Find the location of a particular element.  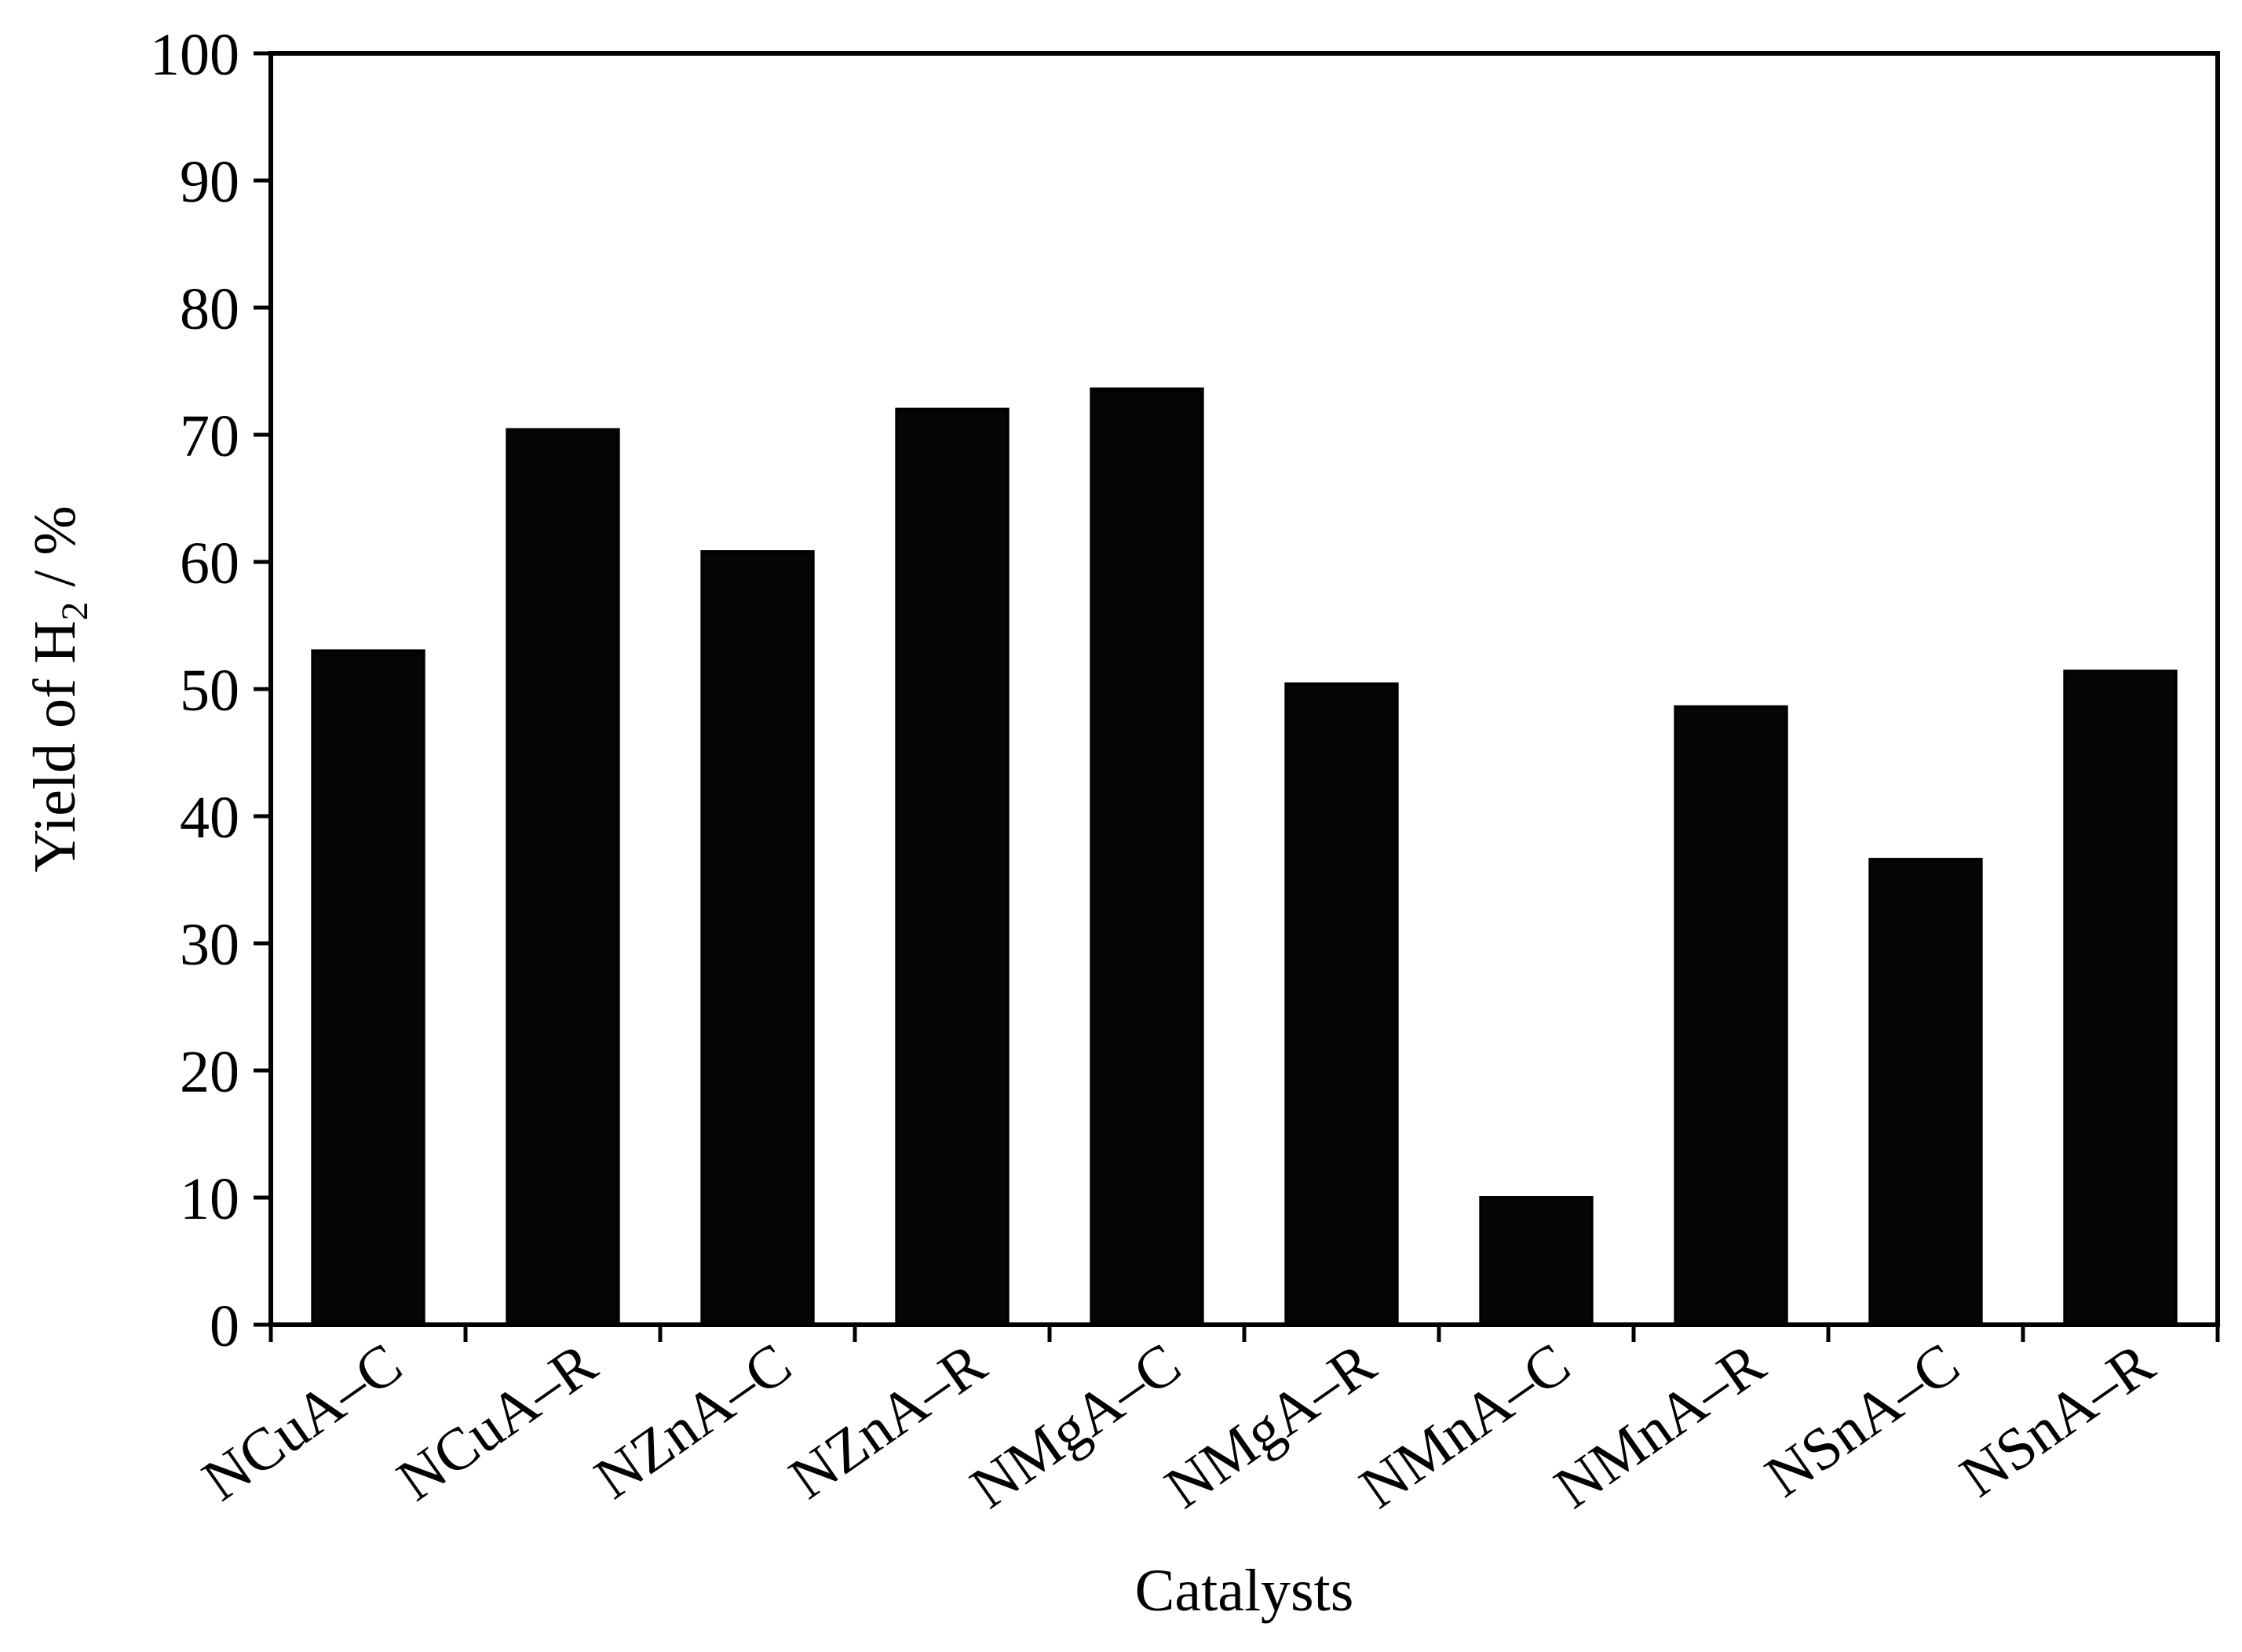

x-tick-label: NSnA–C is located at coordinates (1862, 1420).